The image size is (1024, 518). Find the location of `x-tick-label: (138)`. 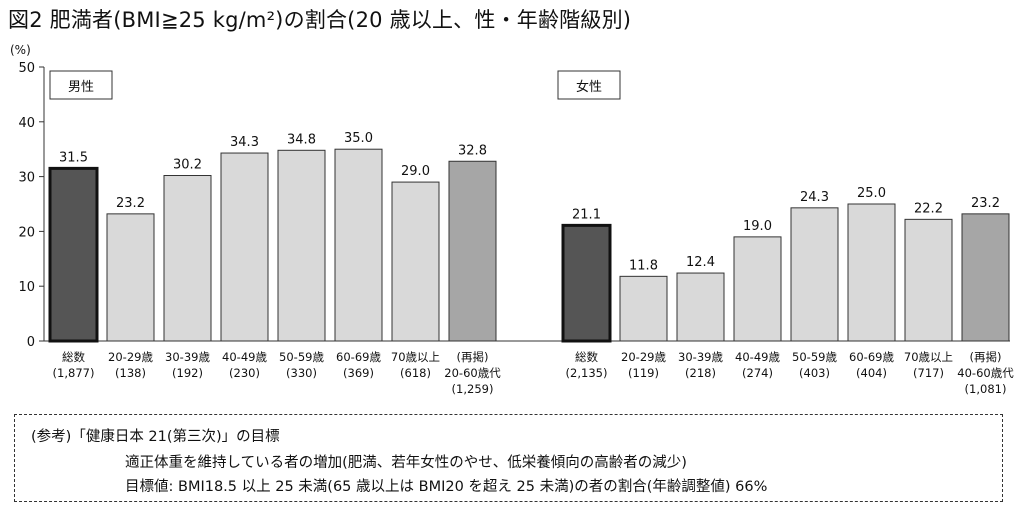

x-tick-label: (138) is located at coordinates (130, 373).